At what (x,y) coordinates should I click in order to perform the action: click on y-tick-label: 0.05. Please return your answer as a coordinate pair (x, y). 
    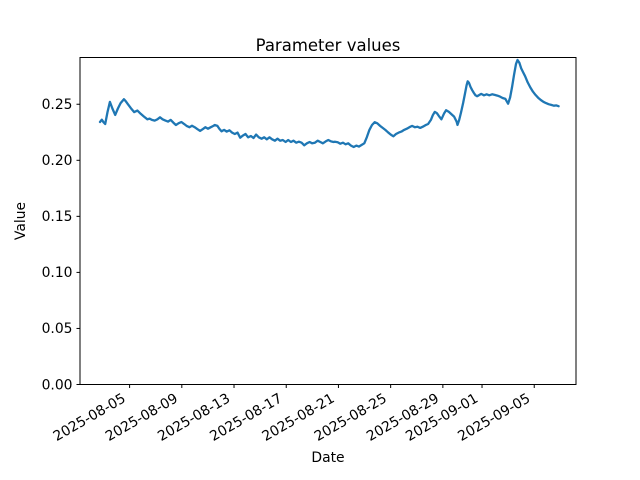
    Looking at the image, I should click on (57, 329).